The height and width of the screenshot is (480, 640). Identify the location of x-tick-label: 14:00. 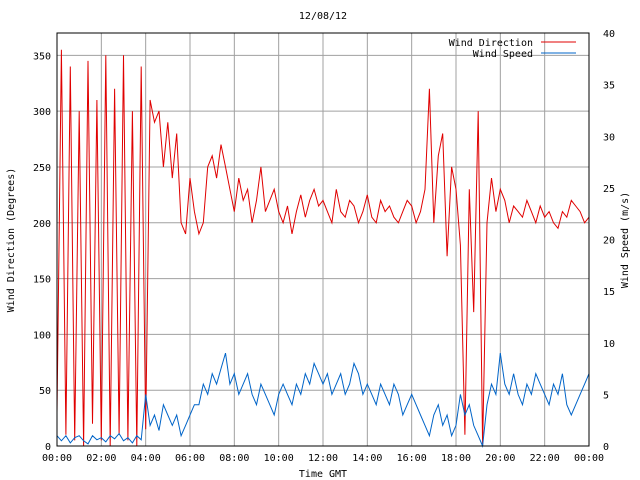
(367, 458).